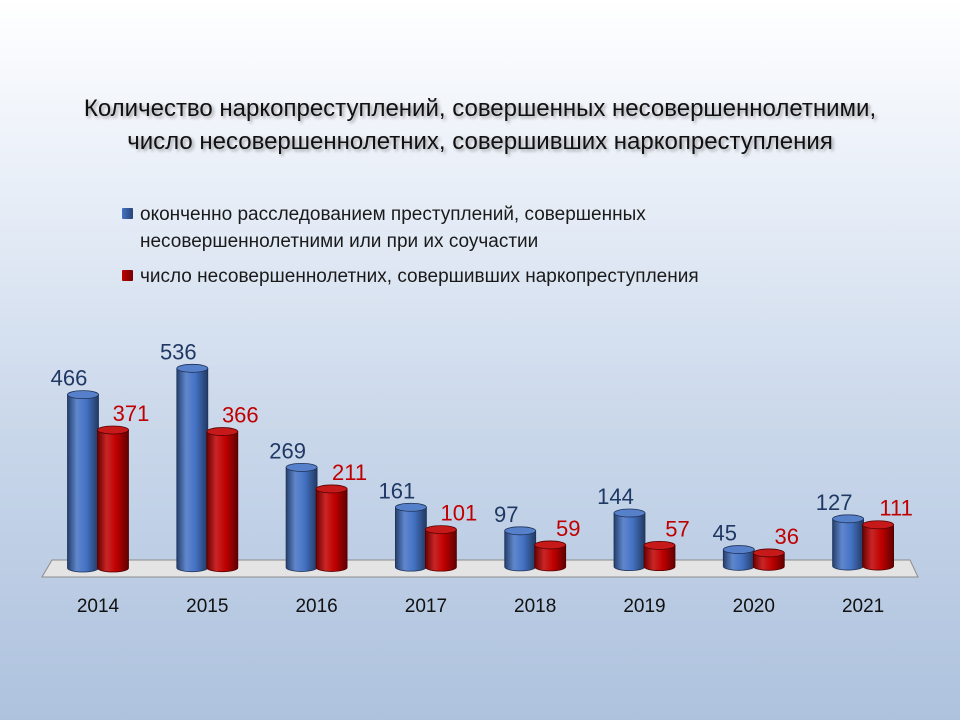 This screenshot has width=960, height=720. Describe the element at coordinates (240, 415) in the screenshot. I see `data-label: 366` at that location.